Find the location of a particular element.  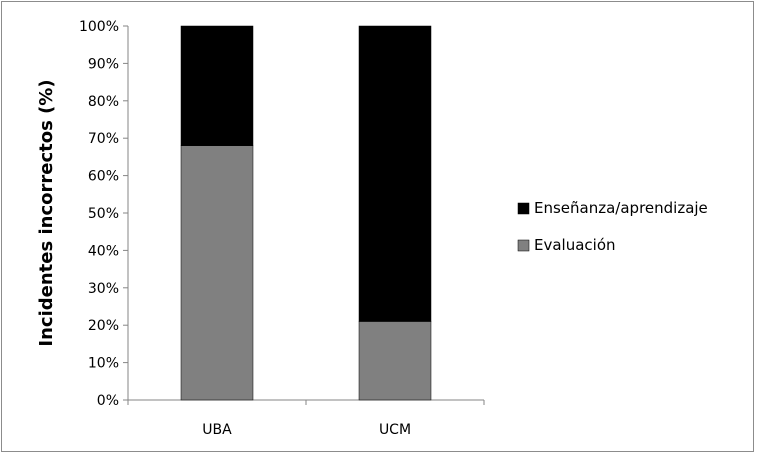

legend: Enseñanza/aprendizaje Evaluación is located at coordinates (612, 226).